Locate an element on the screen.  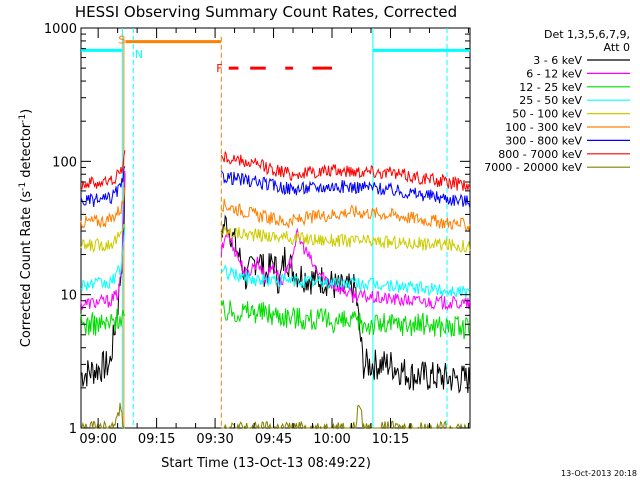
x-tick-label: 09:15 is located at coordinates (156, 439).